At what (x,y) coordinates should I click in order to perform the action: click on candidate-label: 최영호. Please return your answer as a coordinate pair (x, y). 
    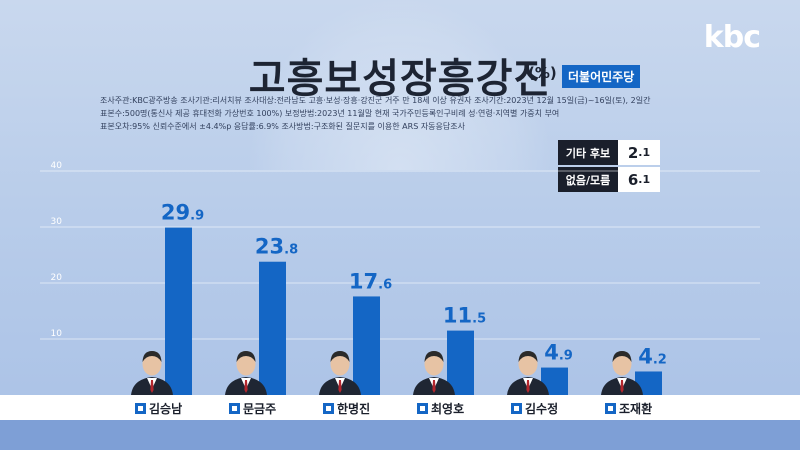
    Looking at the image, I should click on (440, 408).